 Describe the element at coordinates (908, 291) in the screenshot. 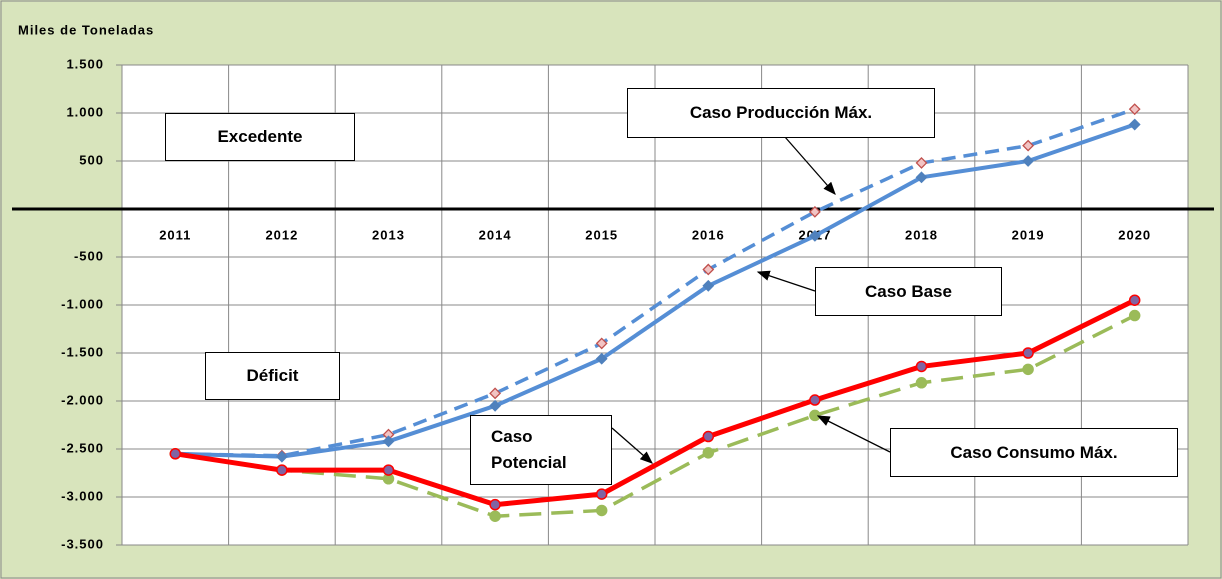

I see `callout: Caso Base` at that location.